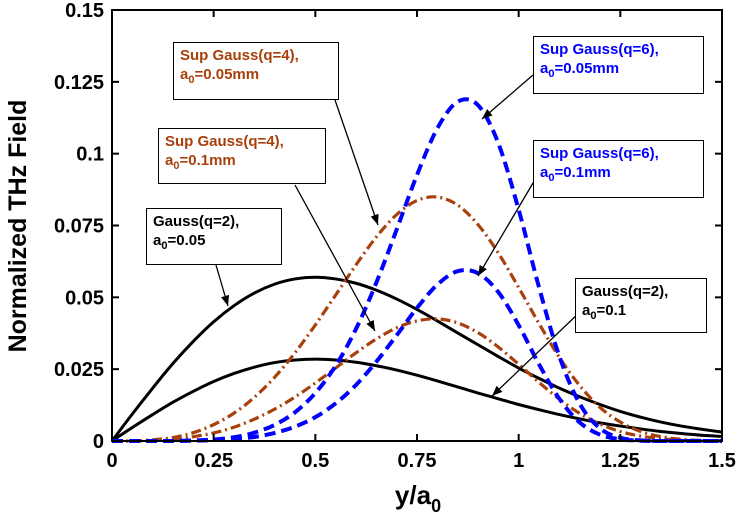 The height and width of the screenshot is (520, 738). What do you see at coordinates (79, 227) in the screenshot?
I see `y-tick-label: 0.075` at bounding box center [79, 227].